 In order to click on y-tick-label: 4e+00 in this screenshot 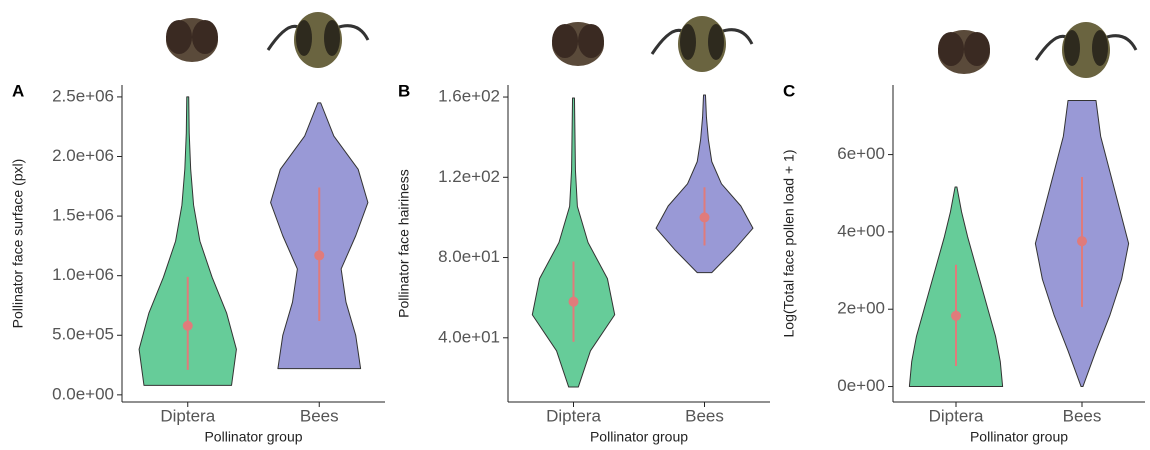, I will do `click(861, 230)`.